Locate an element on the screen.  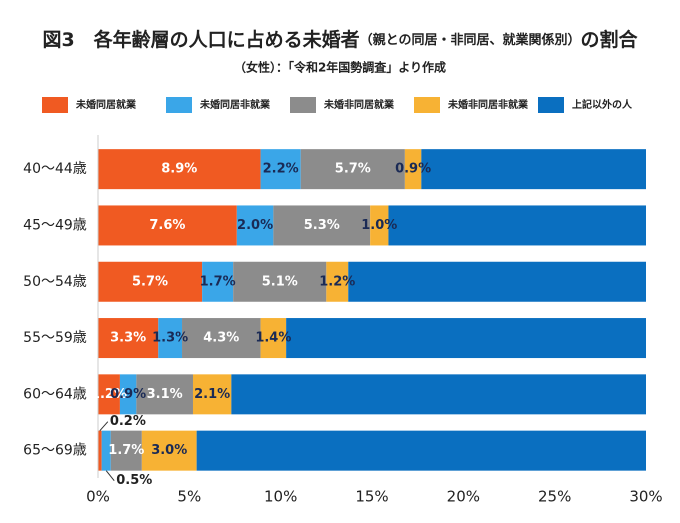
value-label: 1.0% is located at coordinates (379, 225).